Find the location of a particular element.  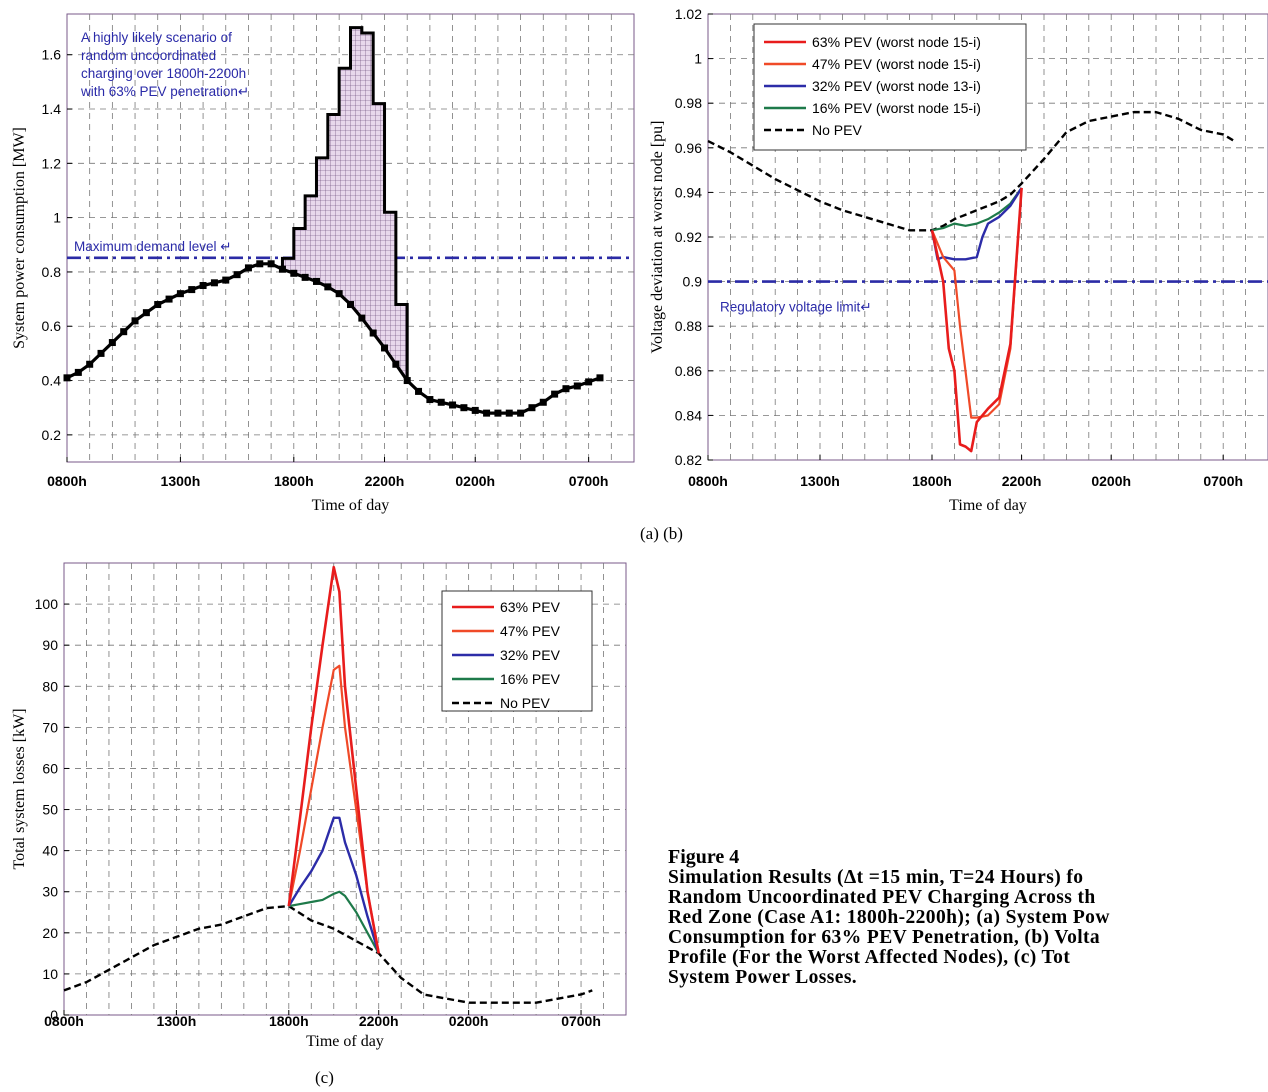

y-tick-label: 80 is located at coordinates (50, 686).